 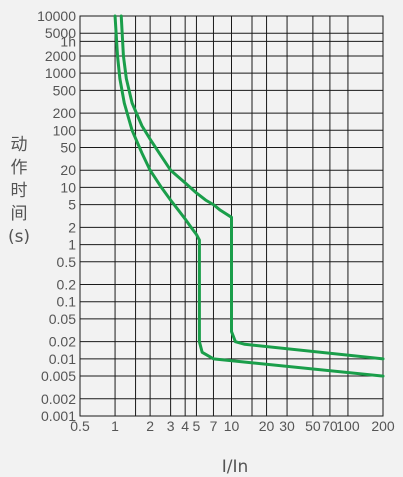 I want to click on y-tick-label: 50, so click(x=68, y=147).